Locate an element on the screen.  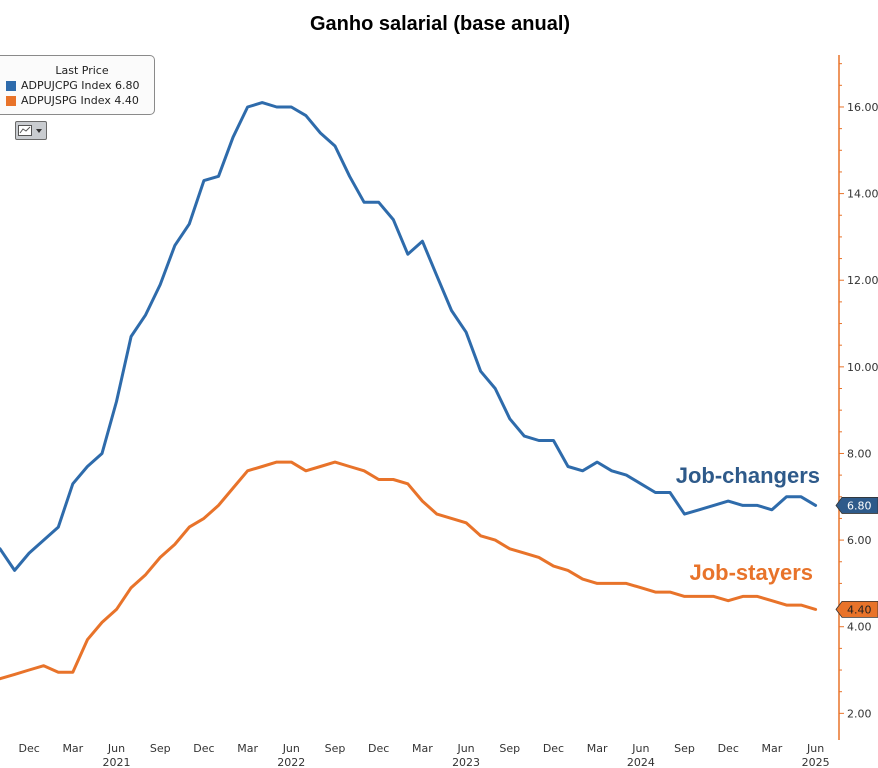
last-value-label: 6.80 is located at coordinates (859, 505).